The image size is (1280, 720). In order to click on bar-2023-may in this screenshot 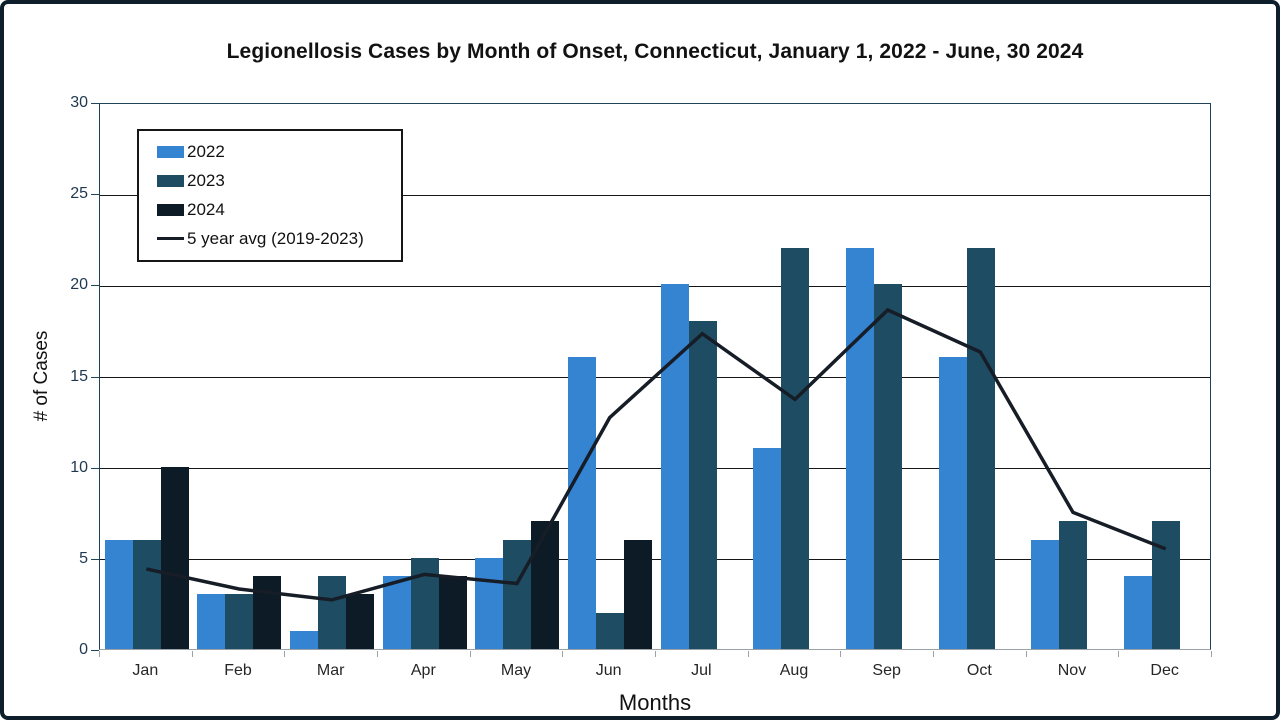, I will do `click(517, 594)`.